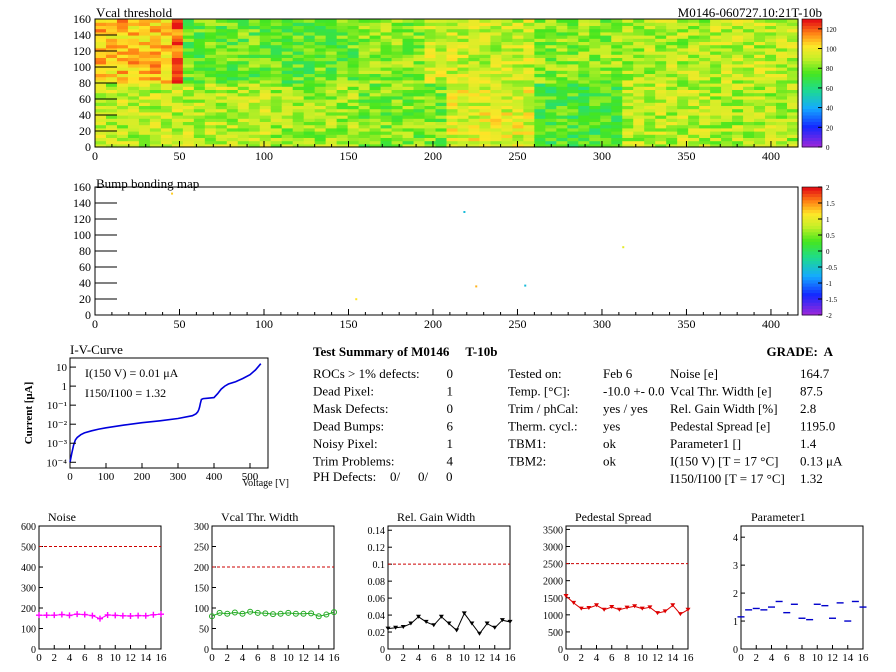 The height and width of the screenshot is (672, 896). I want to click on y-tick-label: 20, so click(85, 299).